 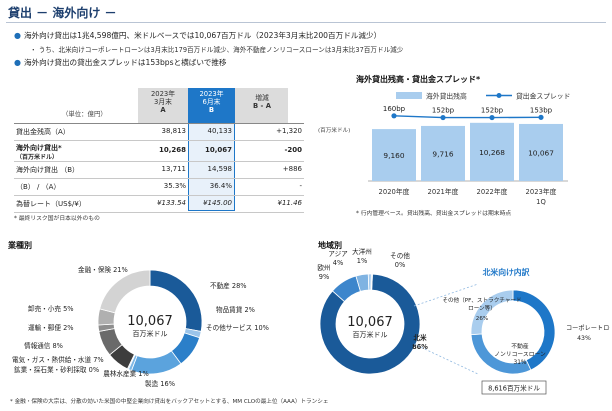 What do you see at coordinates (499, 95) in the screenshot?
I see `legend-line-marker` at bounding box center [499, 95].